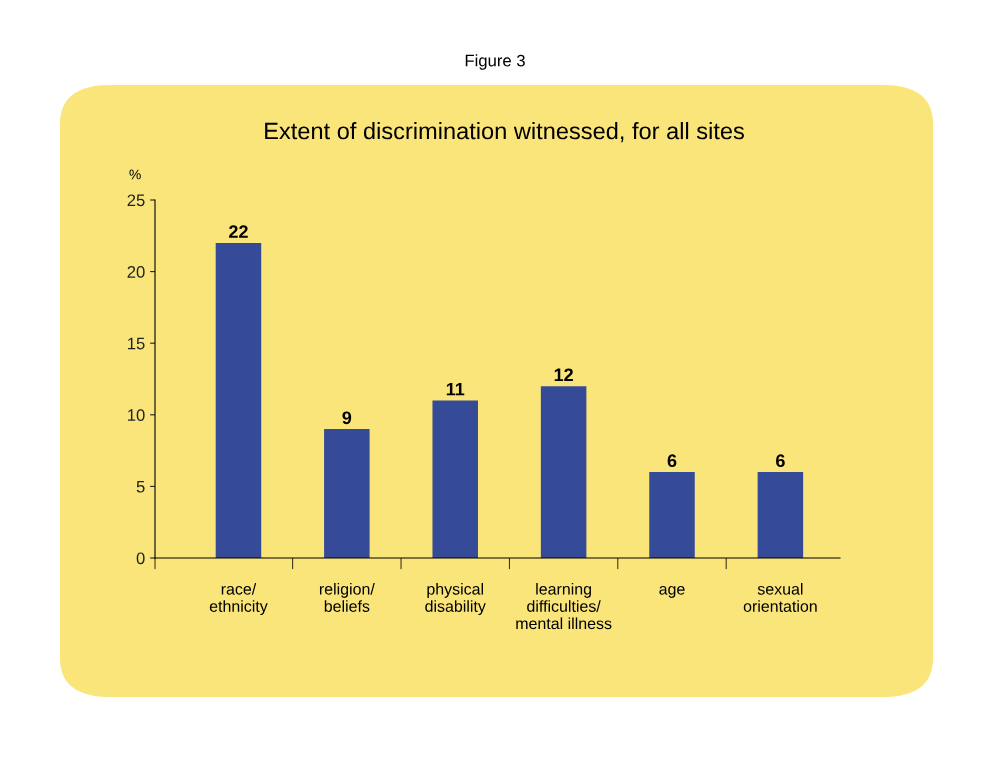 This screenshot has width=1008, height=776. What do you see at coordinates (564, 606) in the screenshot?
I see `x-tick-label: learning difficulties/ mental illness` at bounding box center [564, 606].